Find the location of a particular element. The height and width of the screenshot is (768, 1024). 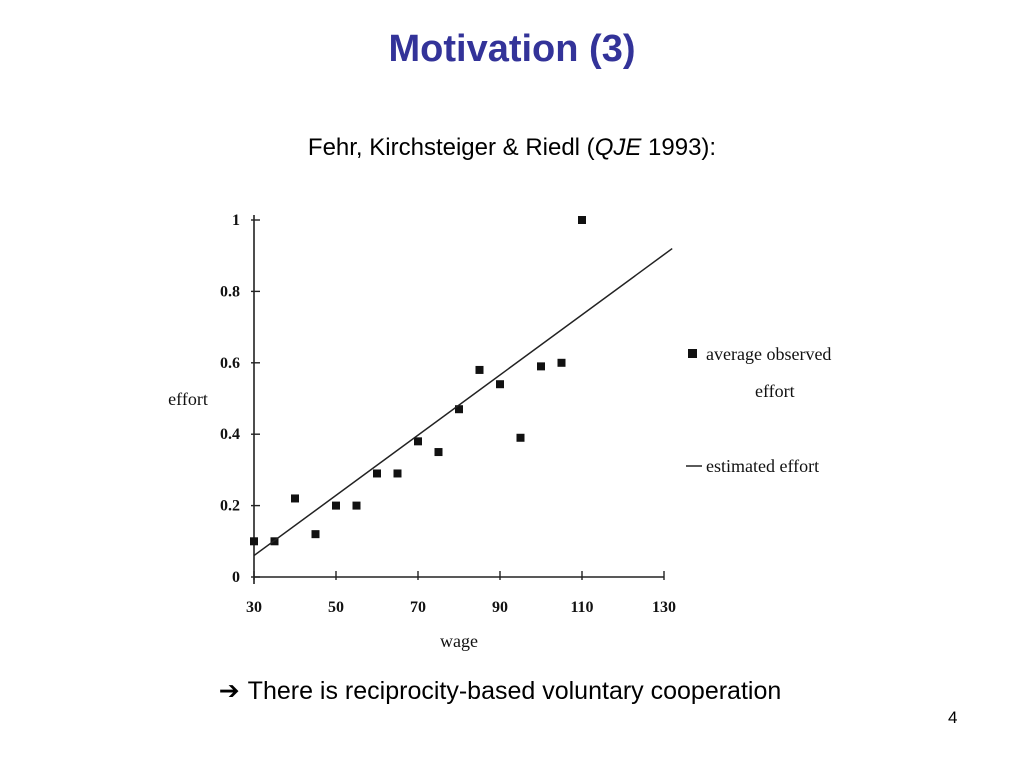

citation-journal: QJE is located at coordinates (618, 147).